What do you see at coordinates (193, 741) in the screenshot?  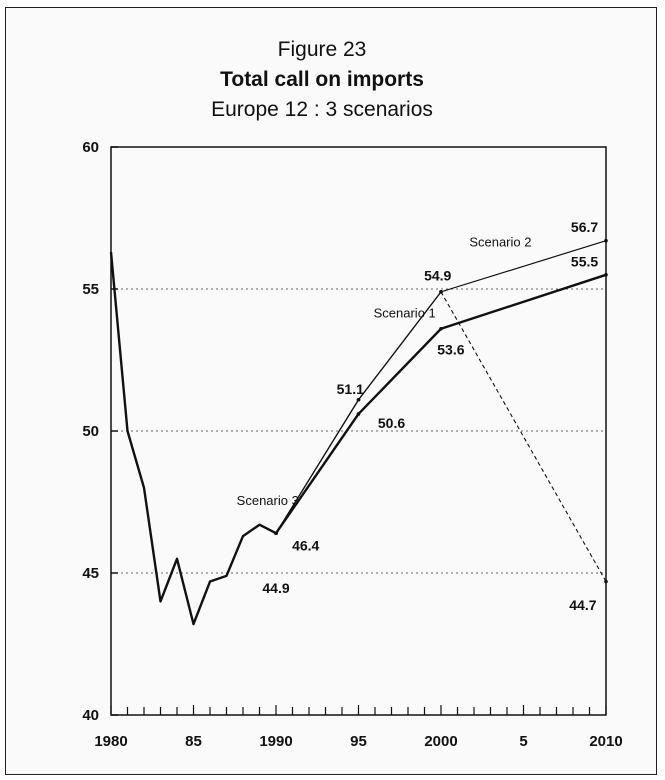 I see `x-tick-label-1985: 85` at bounding box center [193, 741].